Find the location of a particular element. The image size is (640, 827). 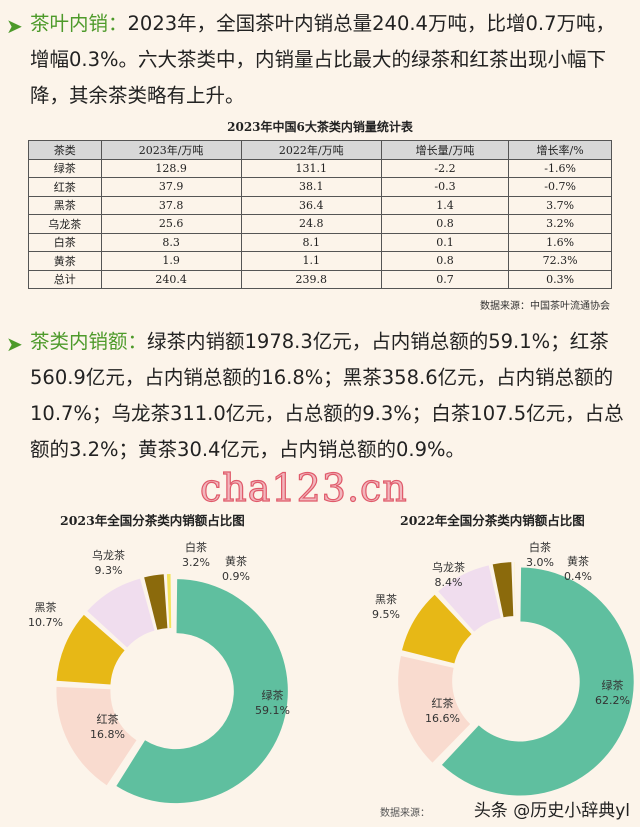

table-cell: 3.7% is located at coordinates (560, 205).